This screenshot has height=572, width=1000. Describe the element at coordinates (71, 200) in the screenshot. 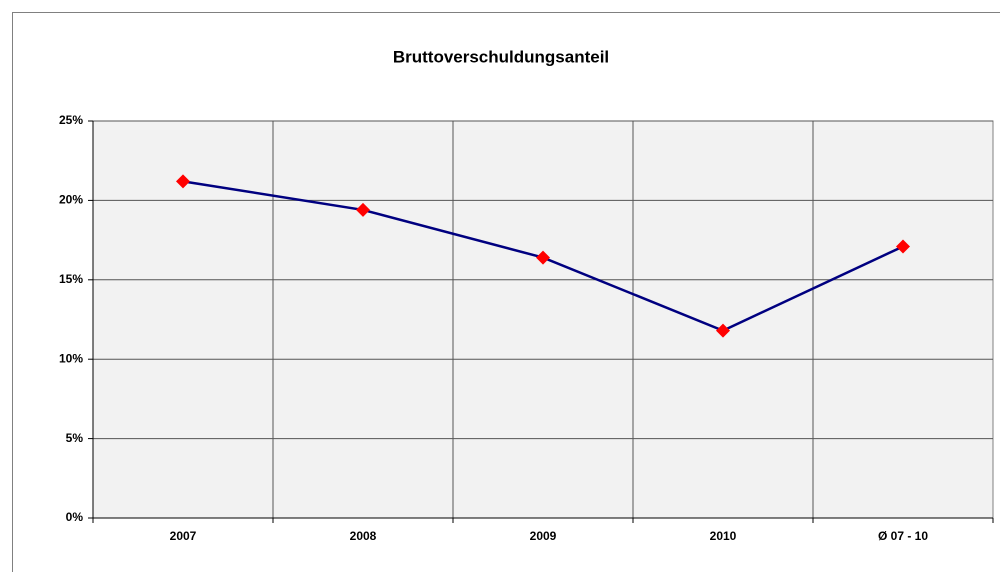

I see `y-tick-label: 20%` at that location.